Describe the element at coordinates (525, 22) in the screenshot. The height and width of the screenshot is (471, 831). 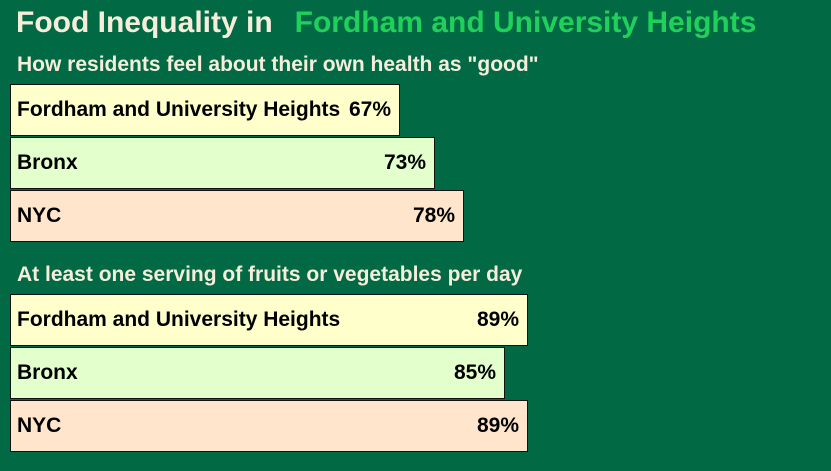
I see `title-highlight: Fordham and University Heights` at that location.